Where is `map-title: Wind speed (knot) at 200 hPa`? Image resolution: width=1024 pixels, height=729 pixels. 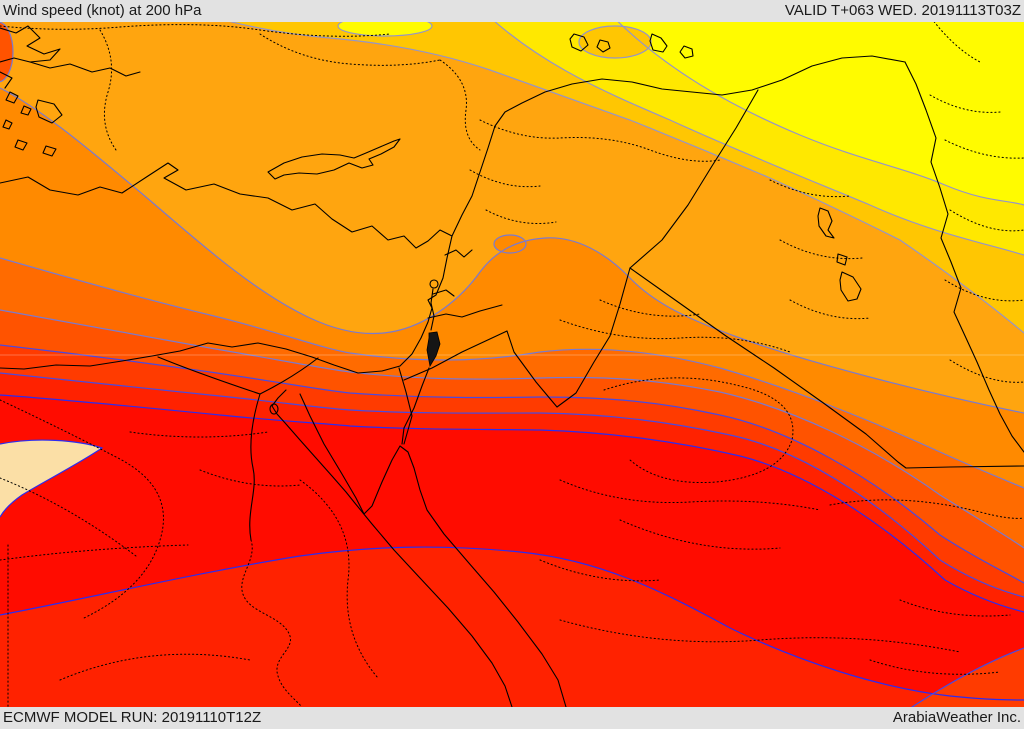 map-title: Wind speed (knot) at 200 hPa is located at coordinates (102, 10).